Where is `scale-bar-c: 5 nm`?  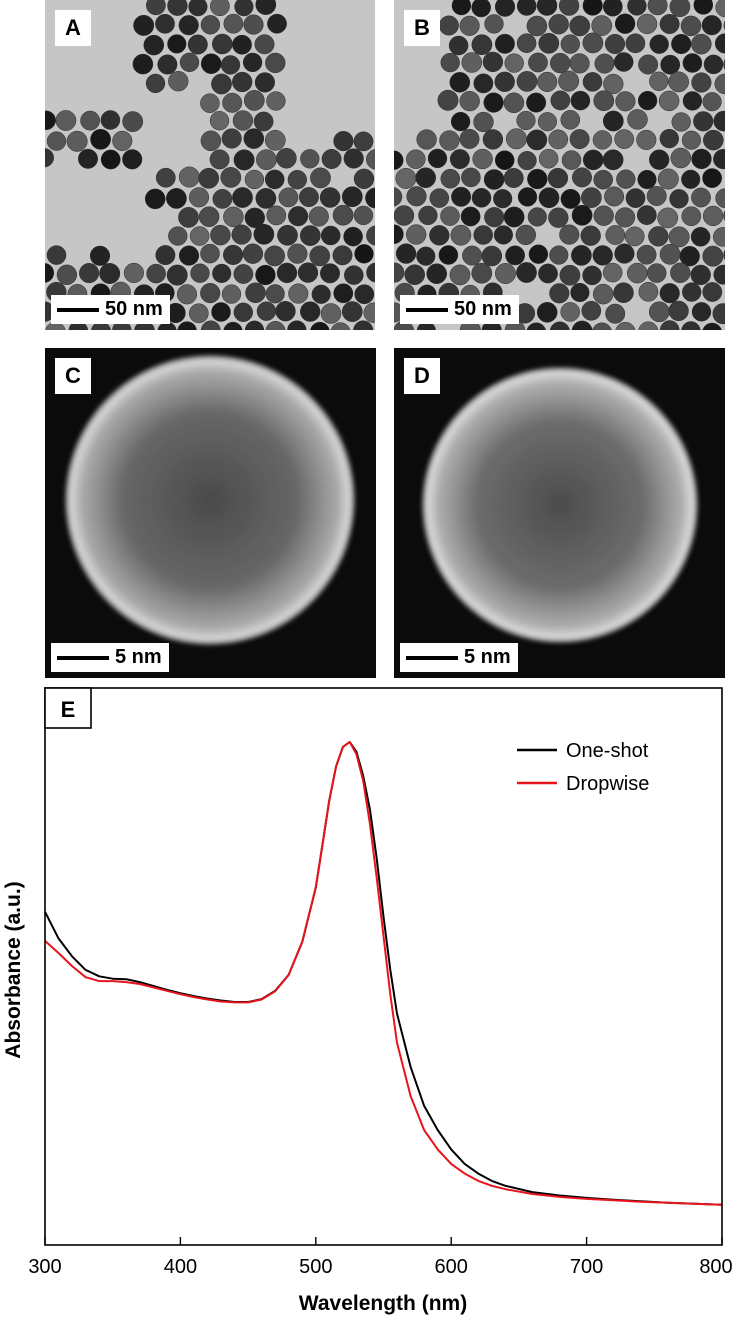
scale-bar-c: 5 nm is located at coordinates (110, 657).